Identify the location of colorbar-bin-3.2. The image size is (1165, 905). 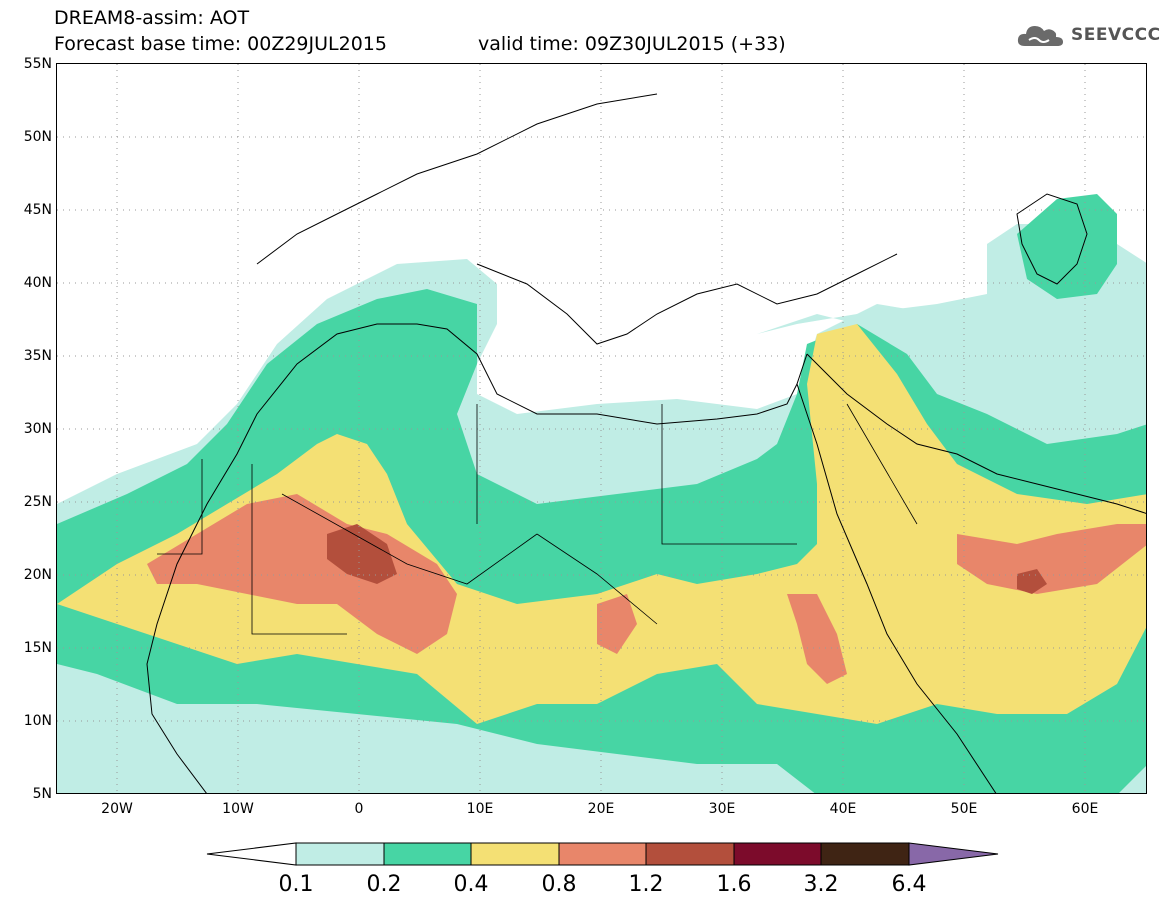
(865, 854).